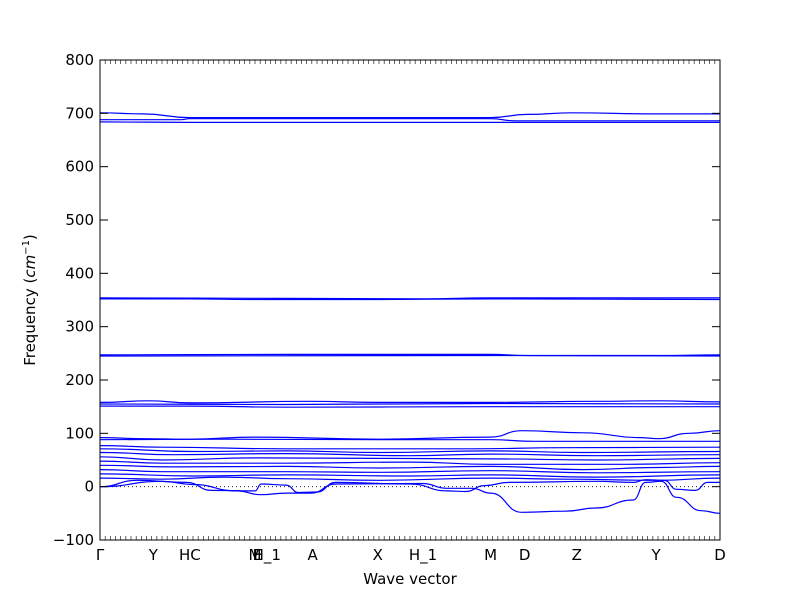 The image size is (800, 600). I want to click on y-tick-label: 100, so click(79, 433).